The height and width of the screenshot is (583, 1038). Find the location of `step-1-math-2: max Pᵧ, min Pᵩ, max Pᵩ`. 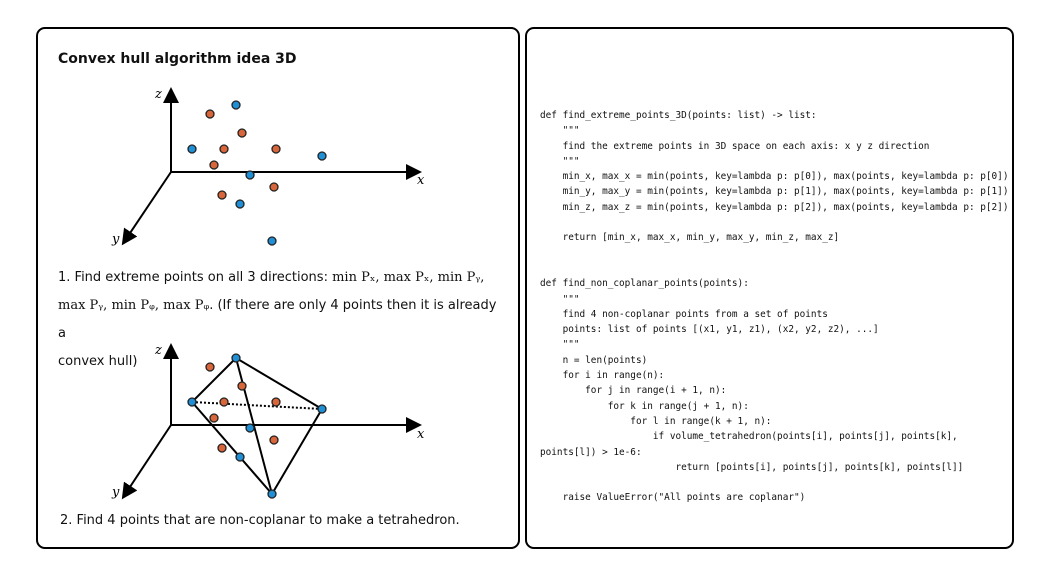

step-1-math-2: max Pᵧ, min Pᵩ, max Pᵩ is located at coordinates (134, 305).